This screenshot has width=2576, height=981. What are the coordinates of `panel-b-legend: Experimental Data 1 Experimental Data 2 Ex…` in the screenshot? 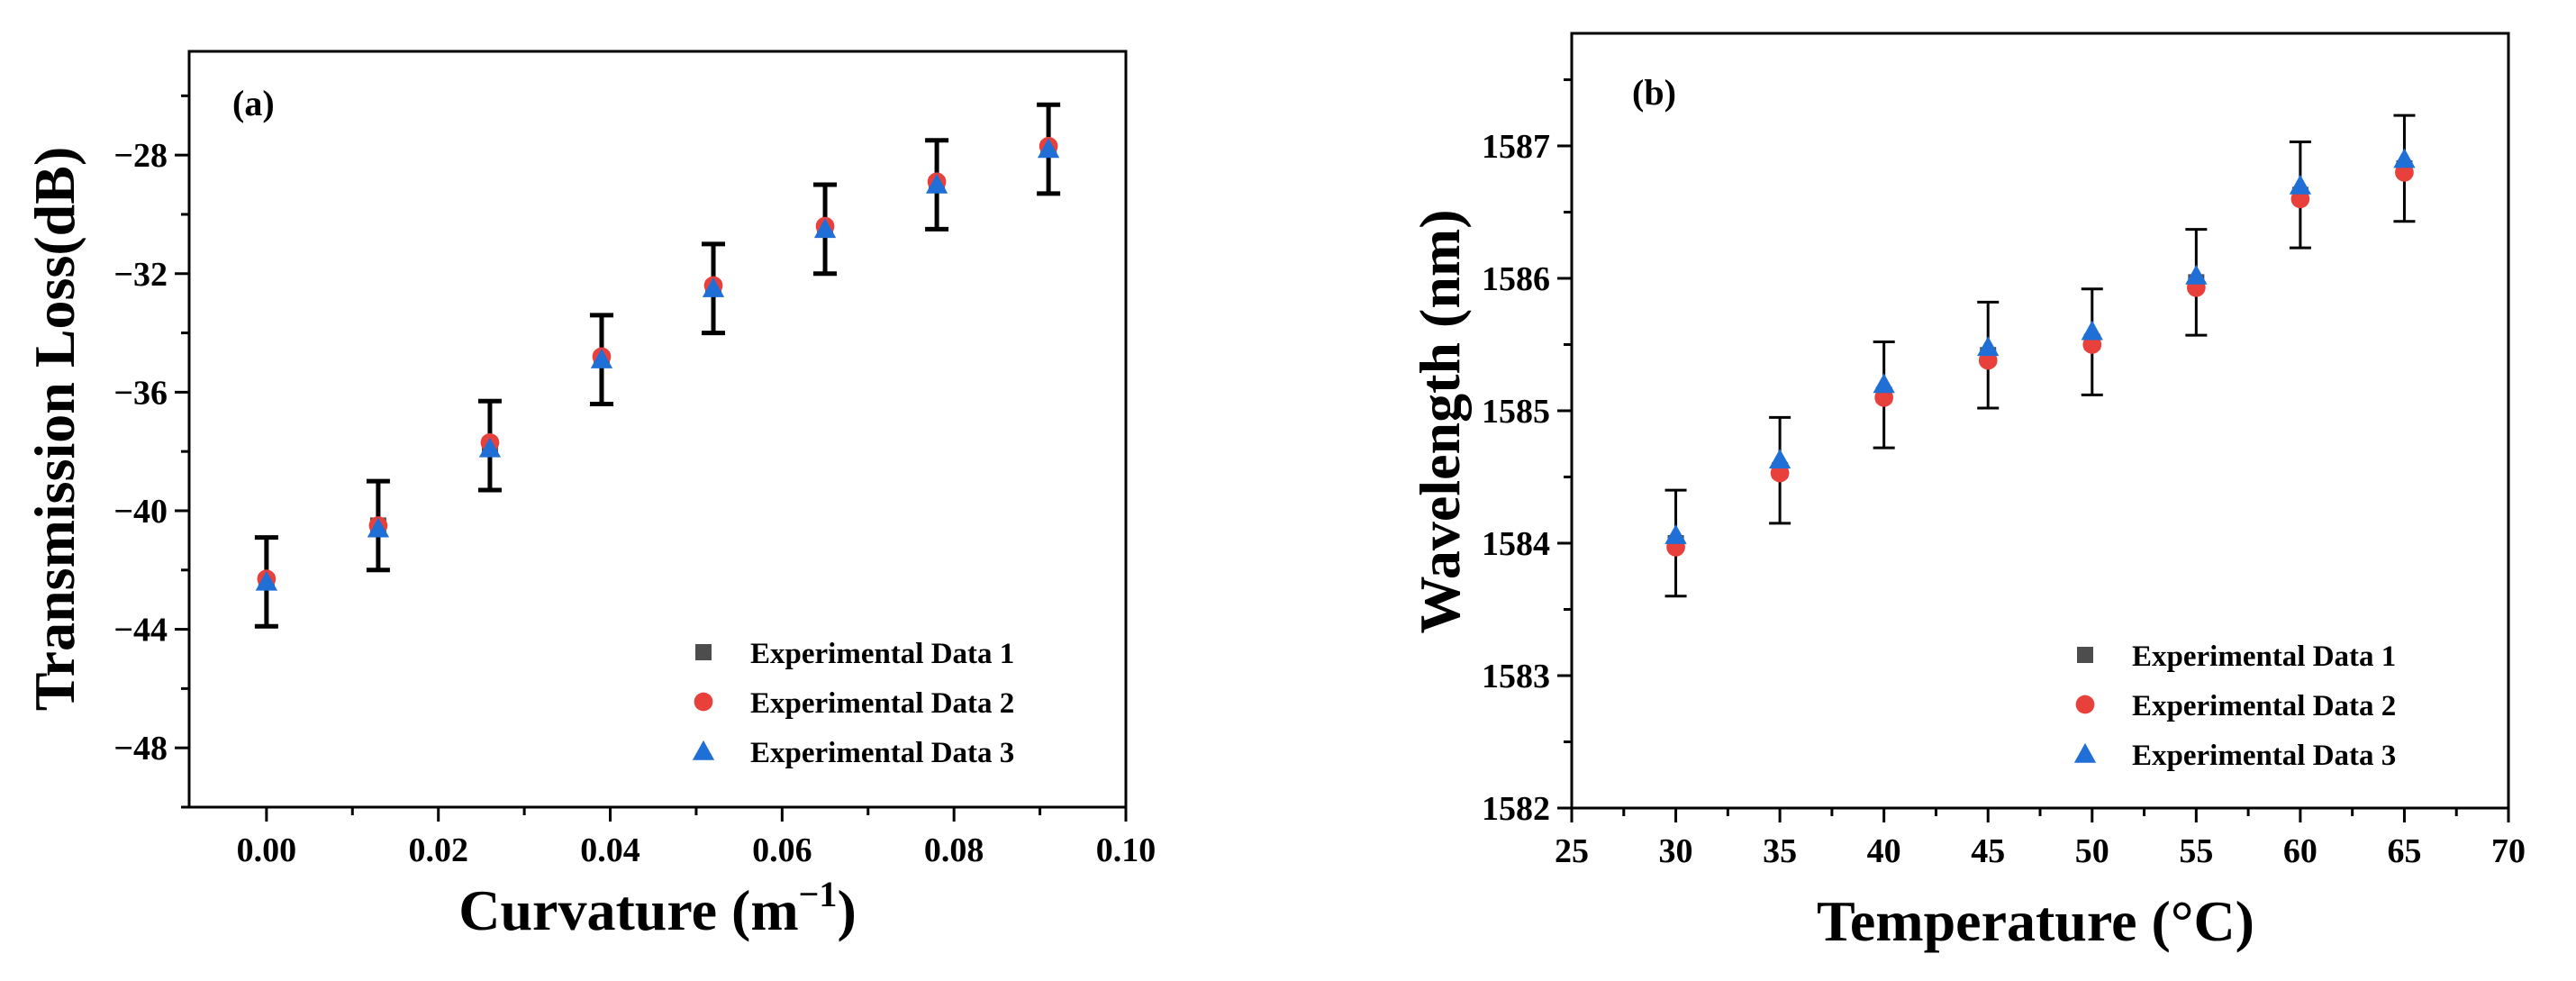 It's located at (2234, 706).